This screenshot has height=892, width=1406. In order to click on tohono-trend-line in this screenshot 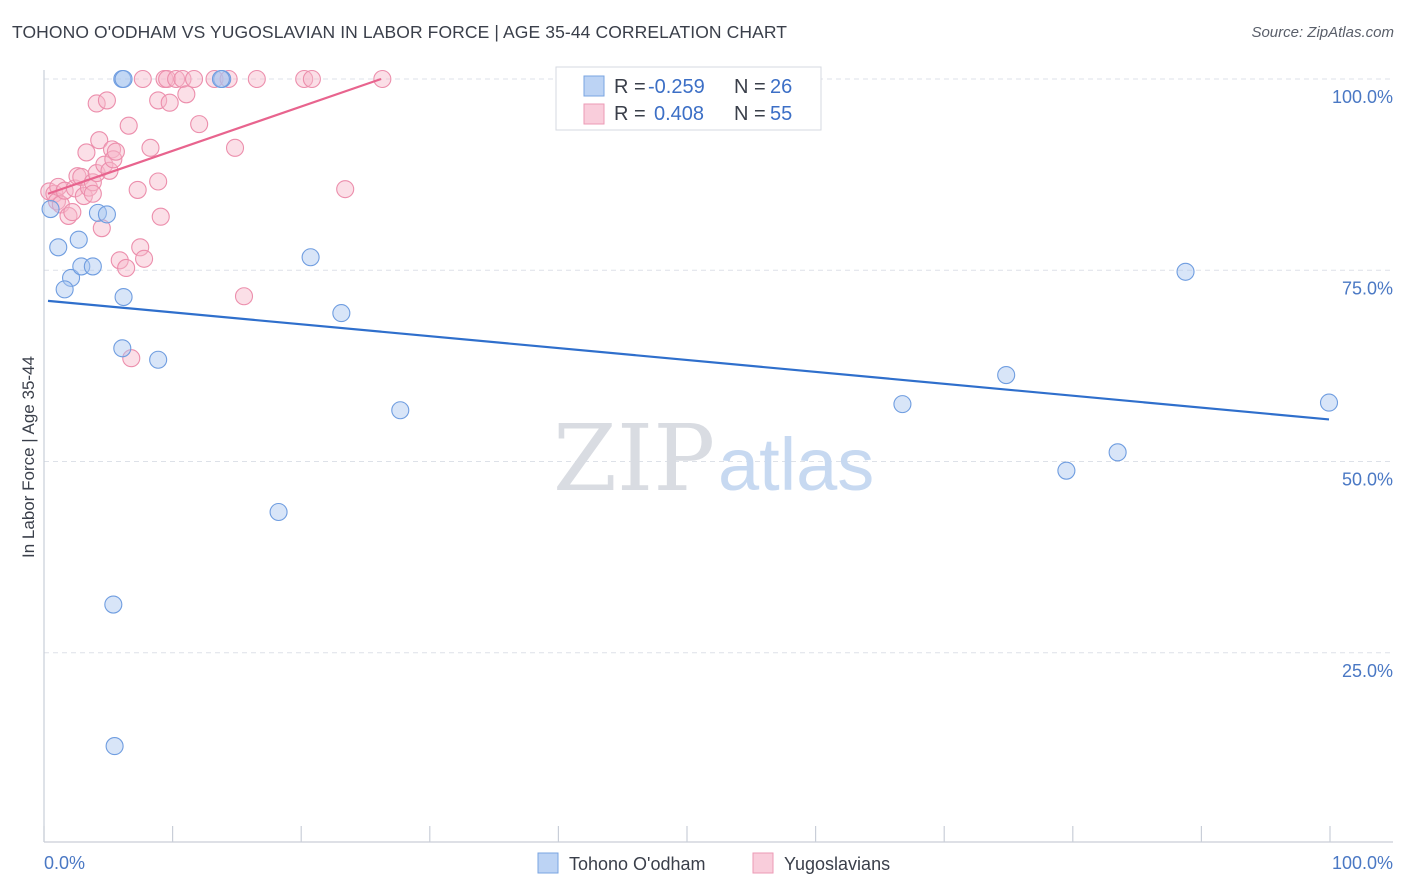, I will do `click(688, 360)`.